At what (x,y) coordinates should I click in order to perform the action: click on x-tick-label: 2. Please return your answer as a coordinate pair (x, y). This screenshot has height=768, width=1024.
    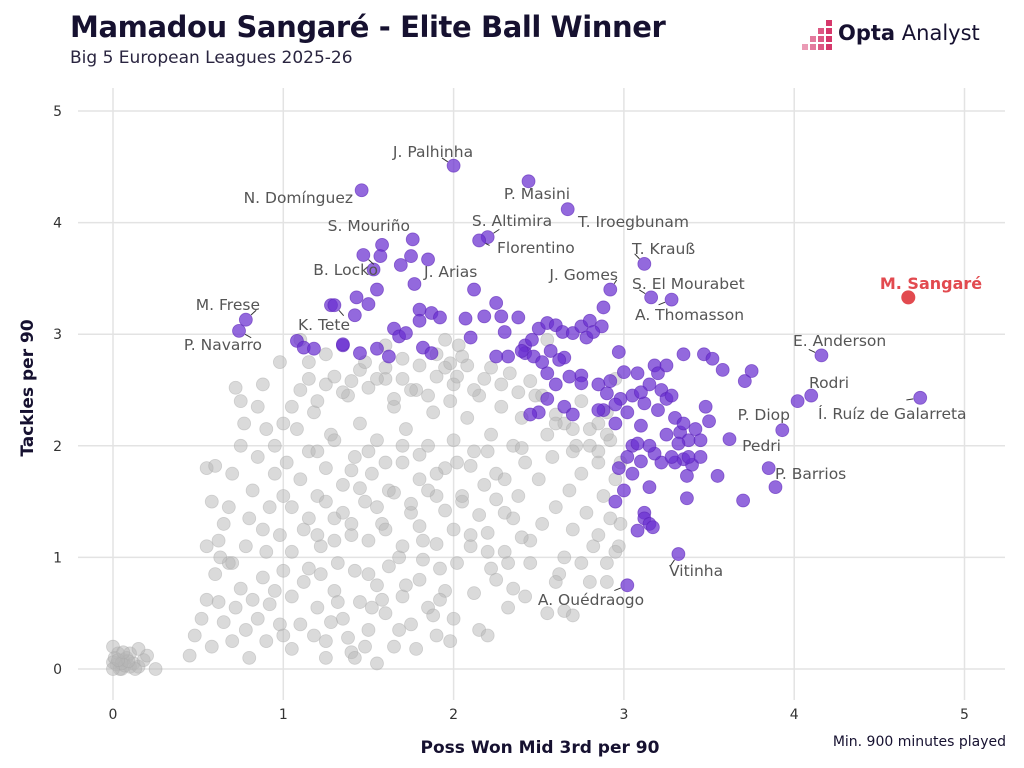
    Looking at the image, I should click on (453, 715).